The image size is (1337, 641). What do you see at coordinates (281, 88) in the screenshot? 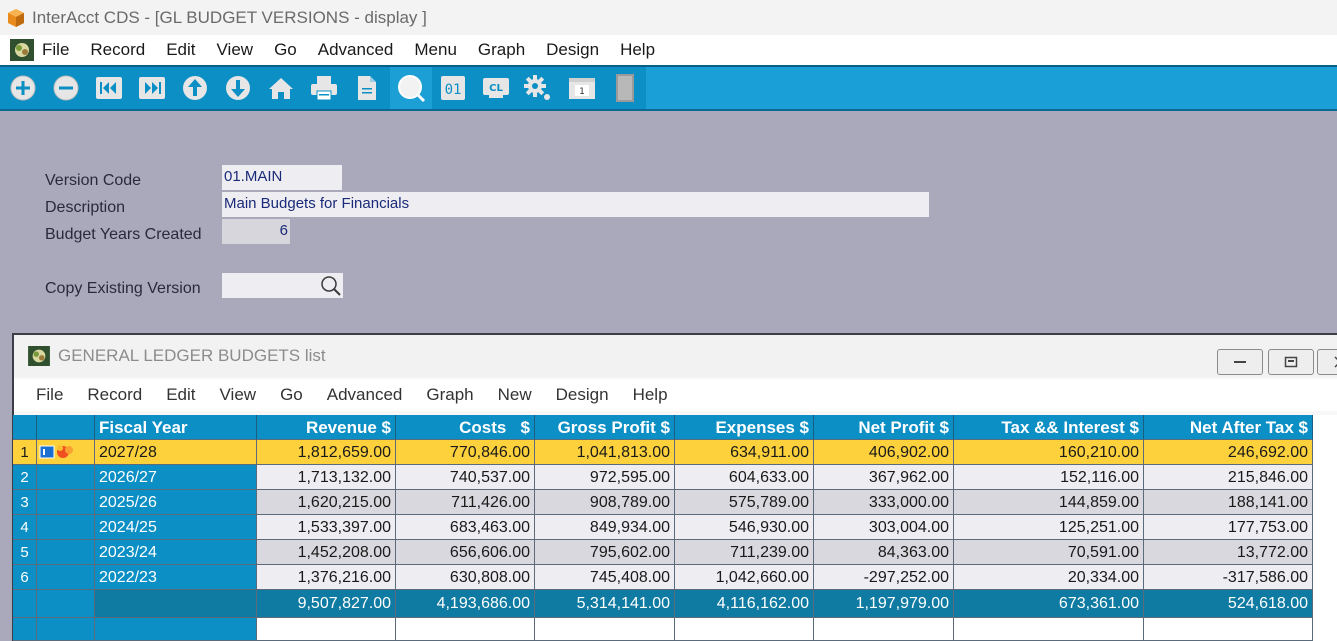
I see `home-icon` at bounding box center [281, 88].